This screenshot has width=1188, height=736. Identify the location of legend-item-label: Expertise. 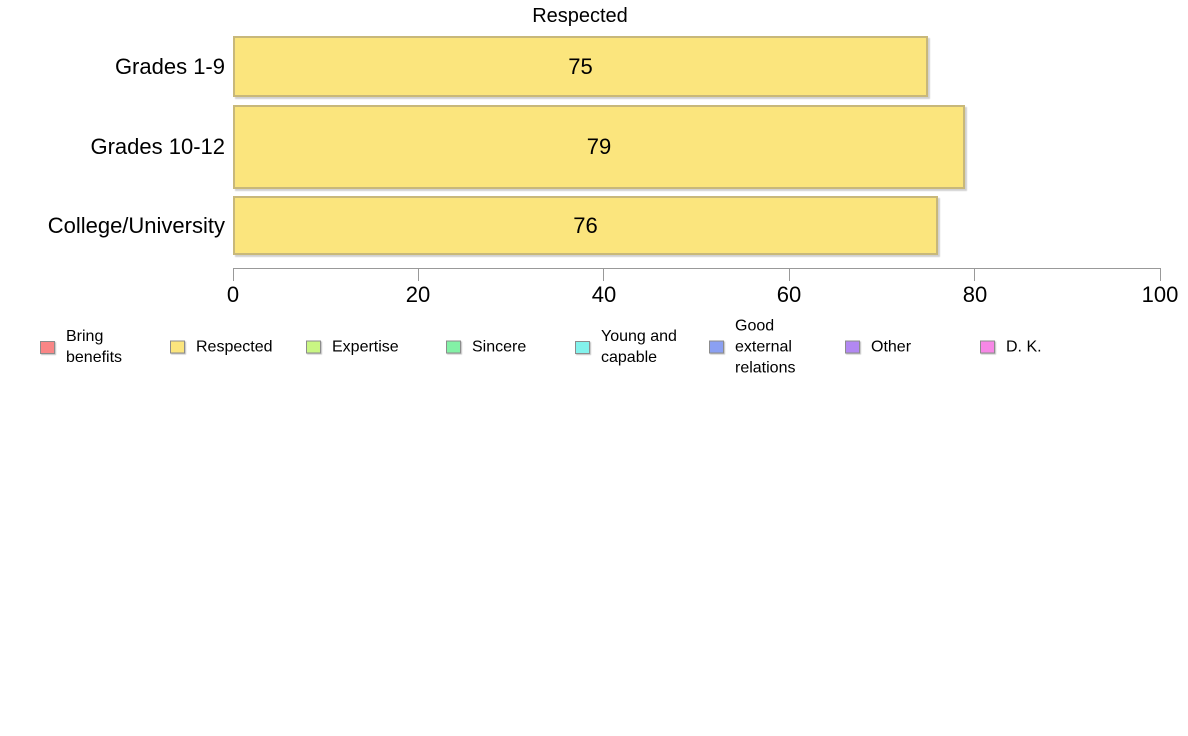
(365, 347).